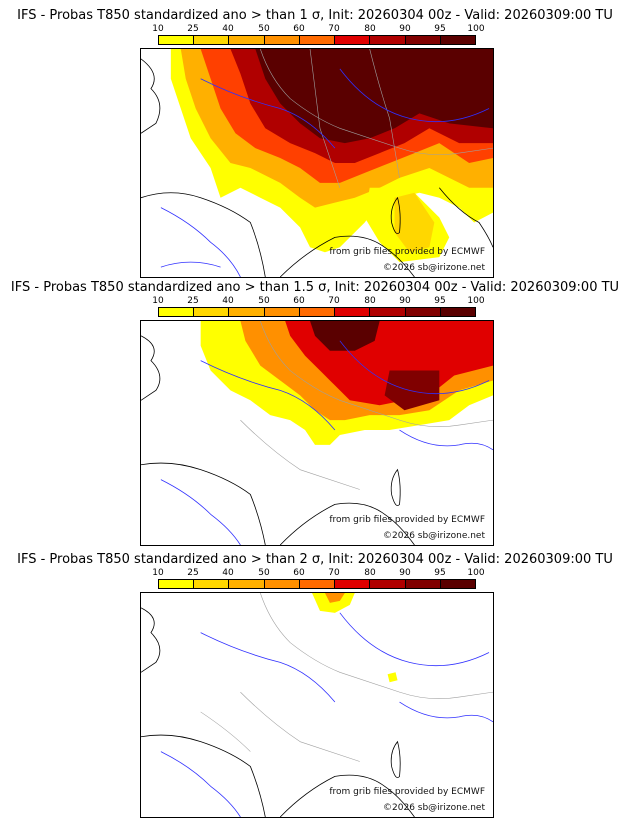 This screenshot has width=630, height=828. What do you see at coordinates (264, 573) in the screenshot?
I see `legend-tick: 50` at bounding box center [264, 573].